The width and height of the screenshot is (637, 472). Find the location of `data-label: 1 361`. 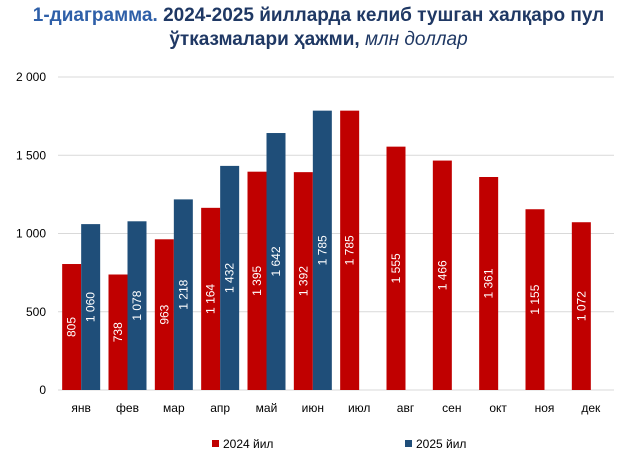

data-label: 1 361 is located at coordinates (489, 283).